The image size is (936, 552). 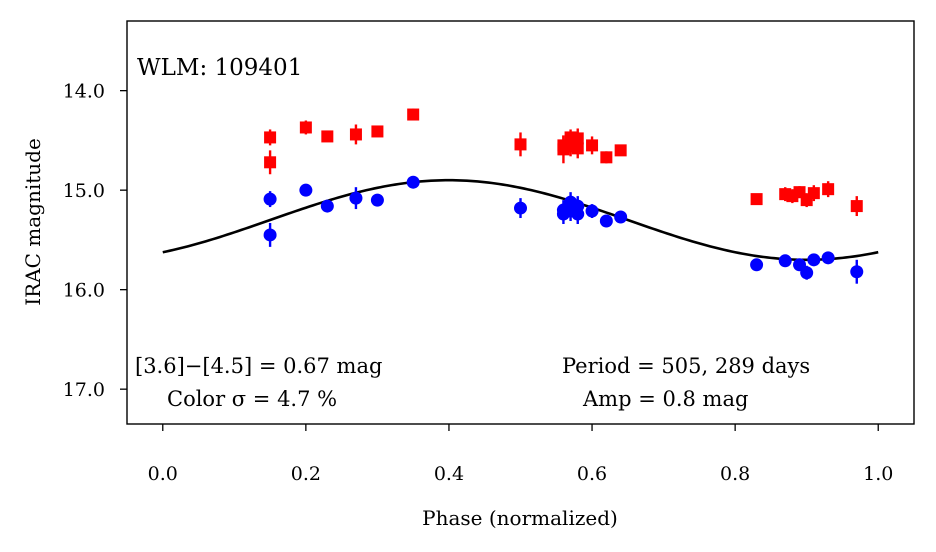 What do you see at coordinates (84, 390) in the screenshot?
I see `y-tick-label: 17.0` at bounding box center [84, 390].